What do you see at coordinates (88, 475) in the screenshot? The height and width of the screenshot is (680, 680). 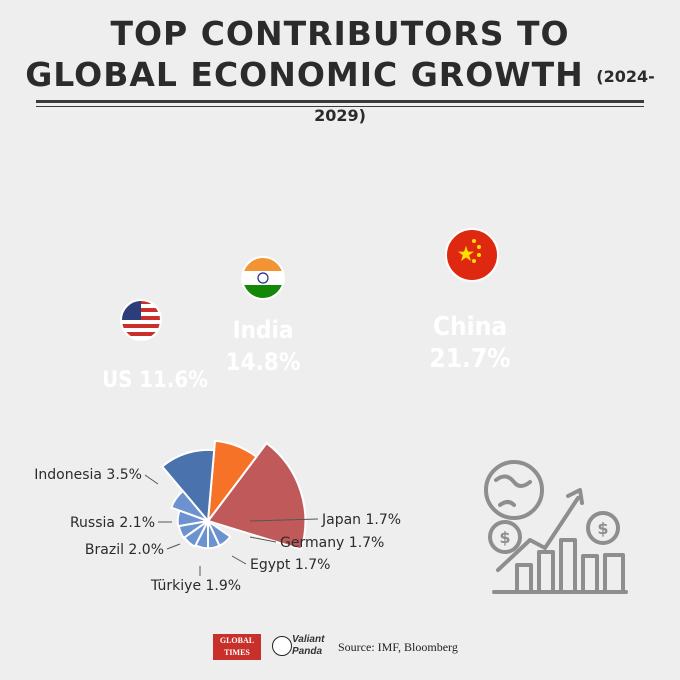 I see `label-indonesia: Indonesia 3.5%` at bounding box center [88, 475].